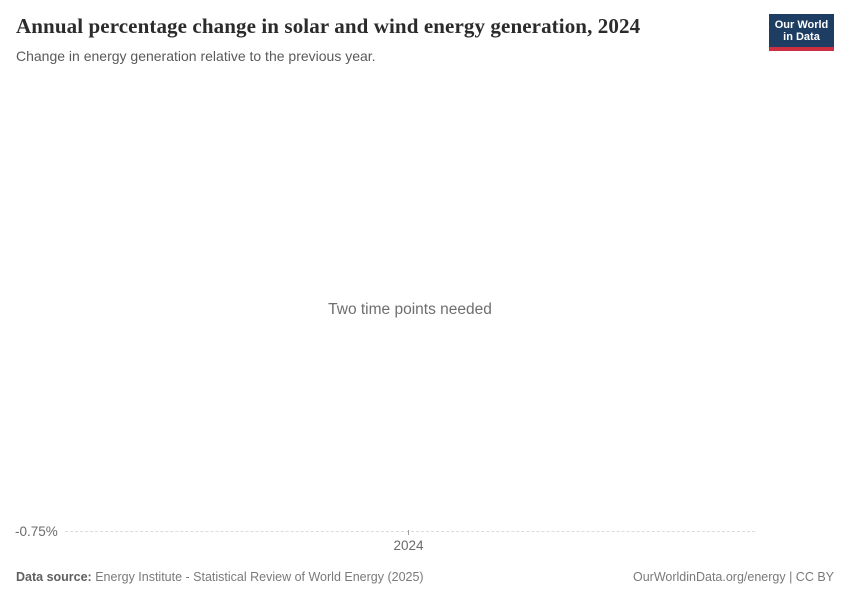  I want to click on dashed-gridline, so click(410, 531).